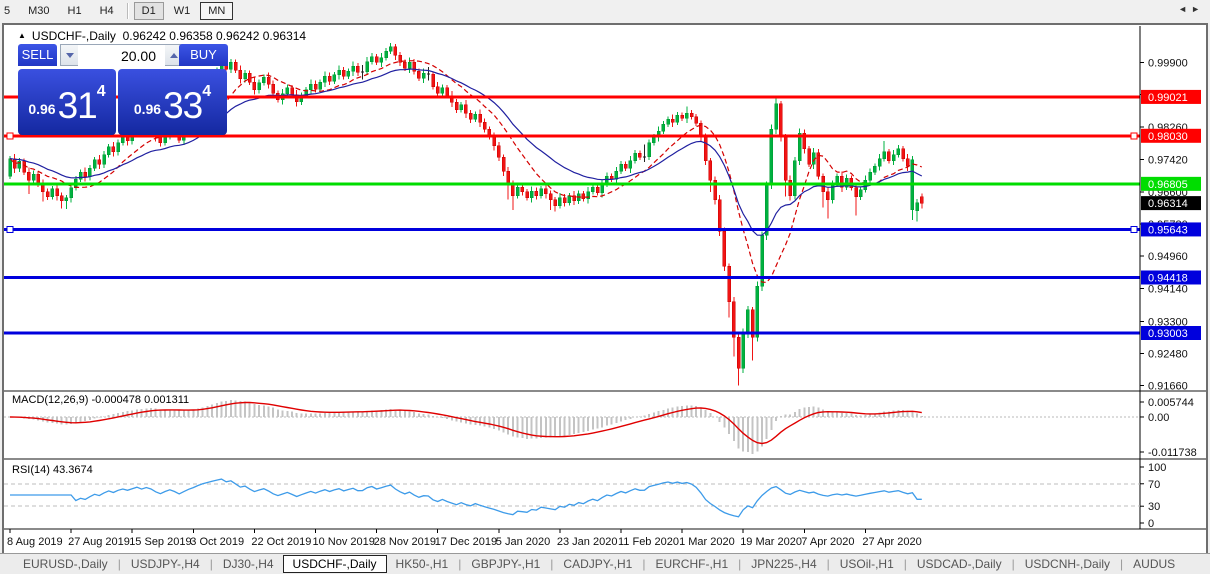 The height and width of the screenshot is (574, 1210). What do you see at coordinates (523, 542) in the screenshot?
I see `svg-text: 5 Jan 2020` at bounding box center [523, 542].